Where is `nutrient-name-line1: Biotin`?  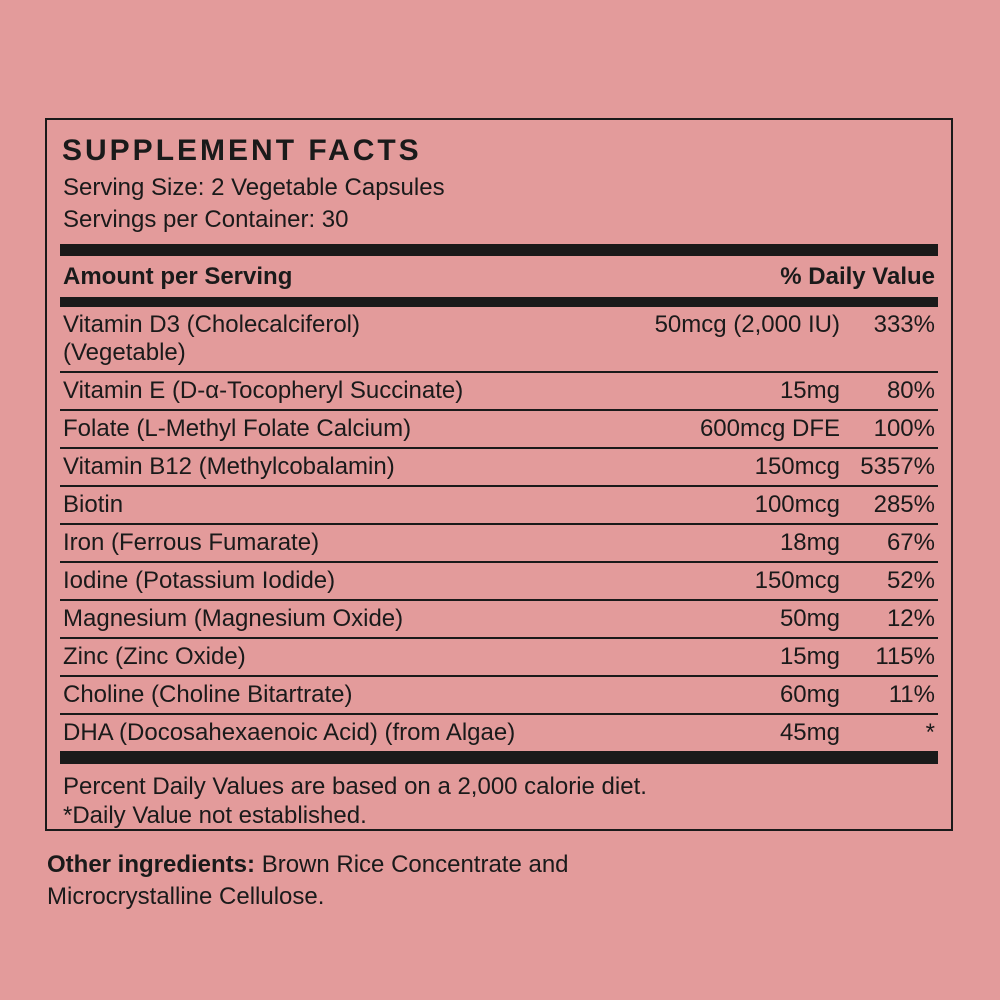 nutrient-name-line1: Biotin is located at coordinates (93, 504).